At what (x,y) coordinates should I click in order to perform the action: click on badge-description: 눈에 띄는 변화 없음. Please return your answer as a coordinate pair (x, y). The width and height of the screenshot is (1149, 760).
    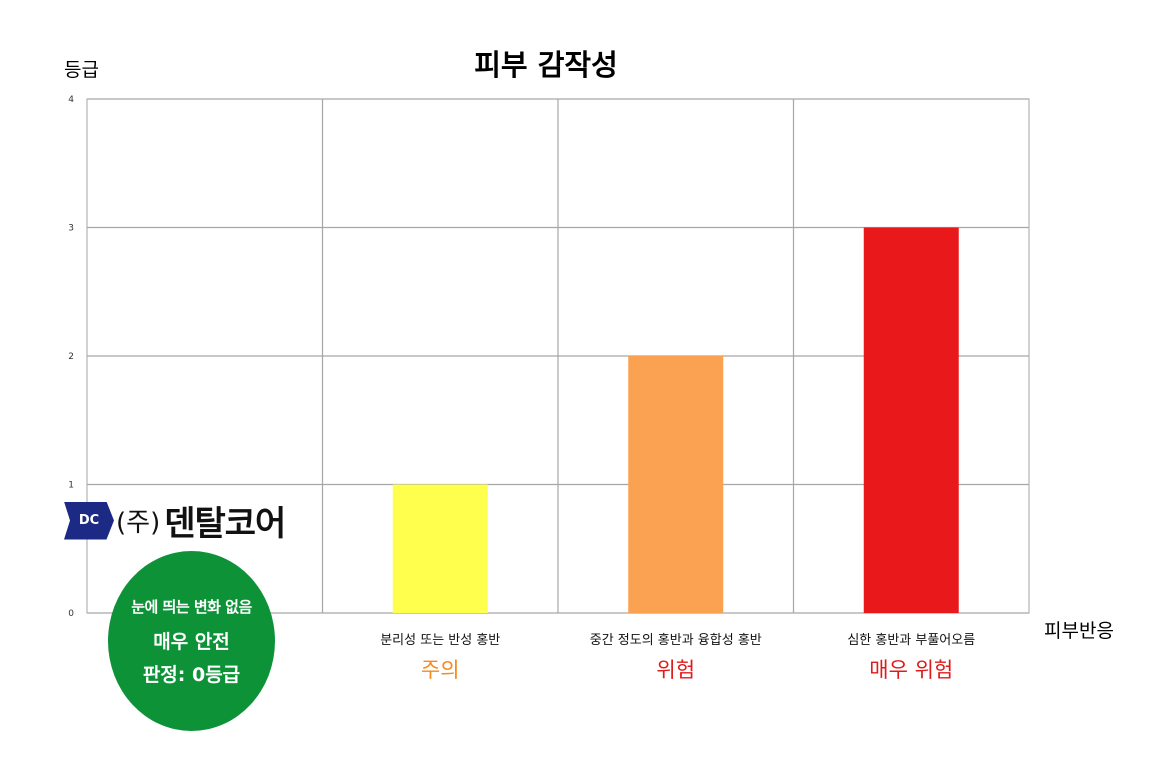
    Looking at the image, I should click on (191, 606).